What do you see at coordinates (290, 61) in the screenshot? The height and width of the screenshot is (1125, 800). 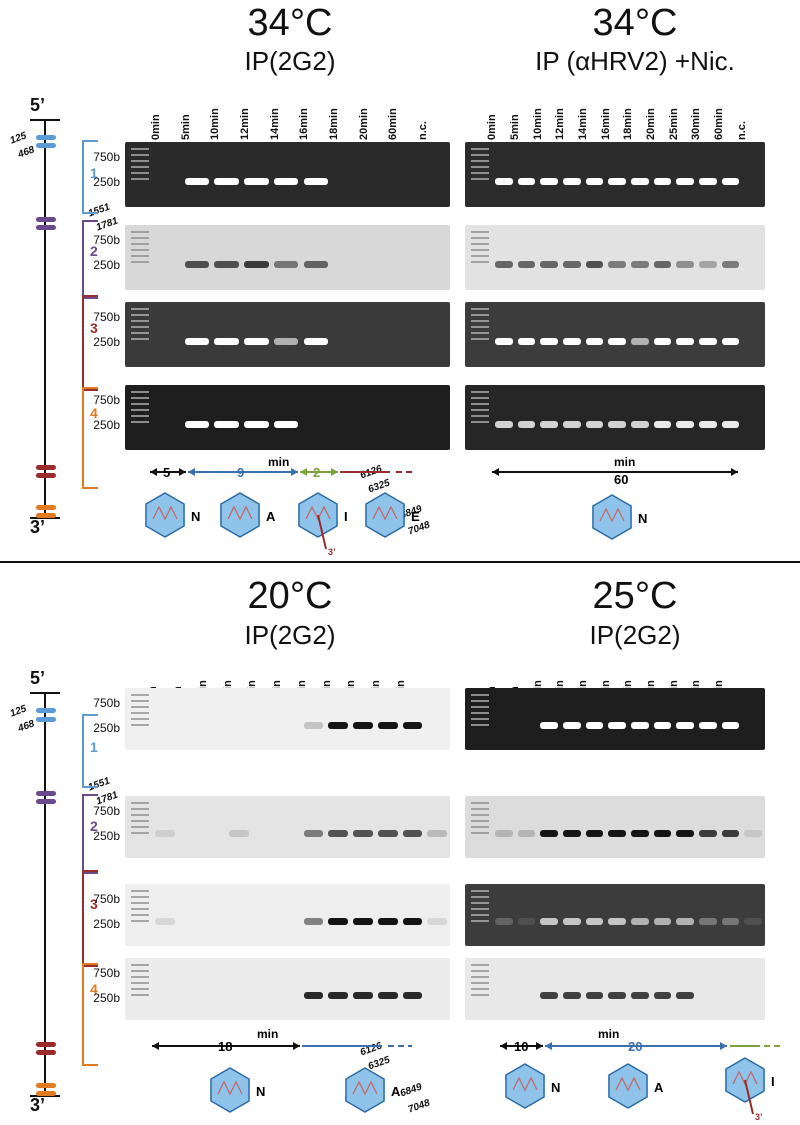 I see `subtitle-left-top: IP(2G2)` at bounding box center [290, 61].